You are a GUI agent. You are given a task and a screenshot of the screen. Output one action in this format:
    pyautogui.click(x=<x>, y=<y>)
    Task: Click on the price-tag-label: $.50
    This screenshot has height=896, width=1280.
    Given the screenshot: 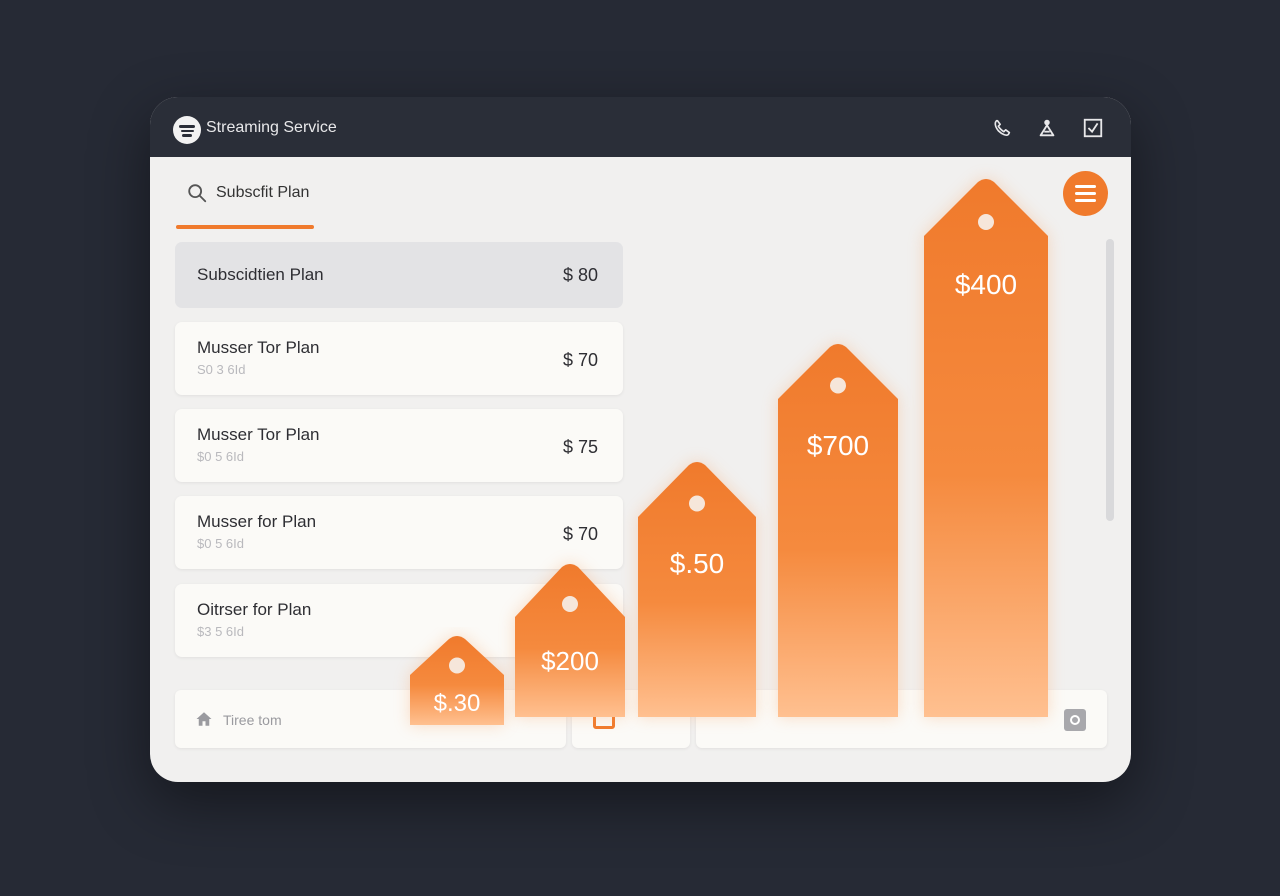 What is the action you would take?
    pyautogui.click(x=697, y=563)
    